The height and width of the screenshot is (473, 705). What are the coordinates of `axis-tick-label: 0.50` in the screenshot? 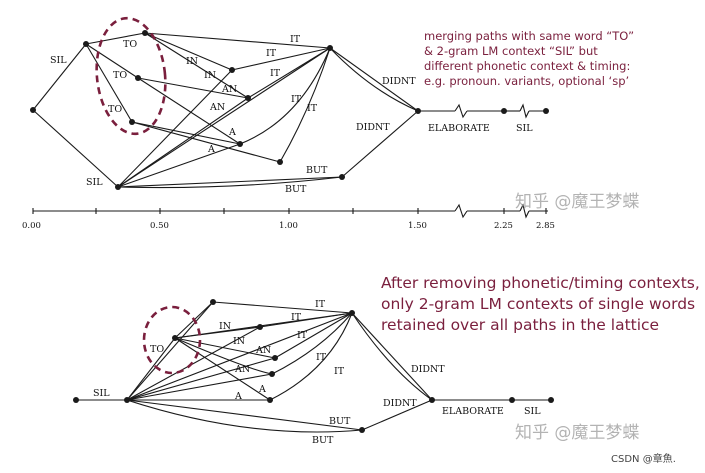 It's located at (159, 226).